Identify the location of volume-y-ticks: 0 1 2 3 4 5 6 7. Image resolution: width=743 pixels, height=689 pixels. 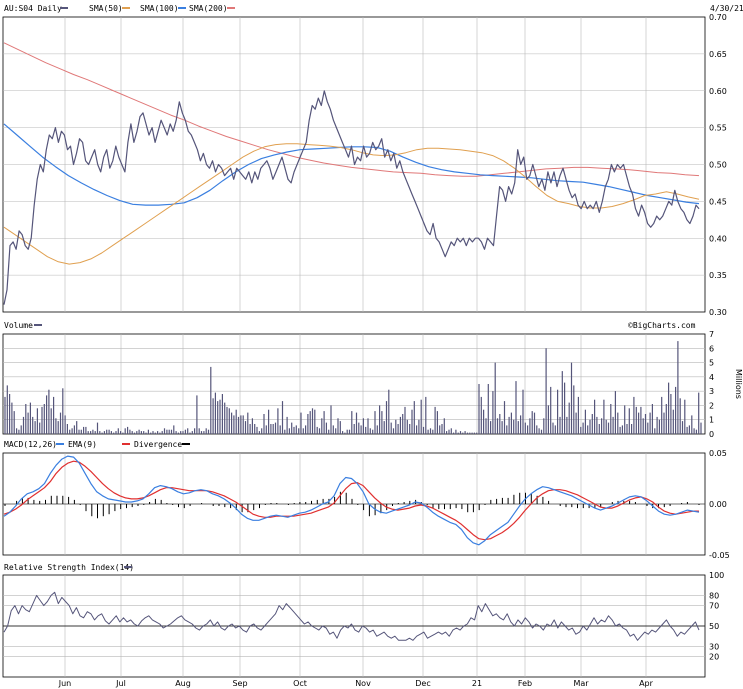
(711, 384).